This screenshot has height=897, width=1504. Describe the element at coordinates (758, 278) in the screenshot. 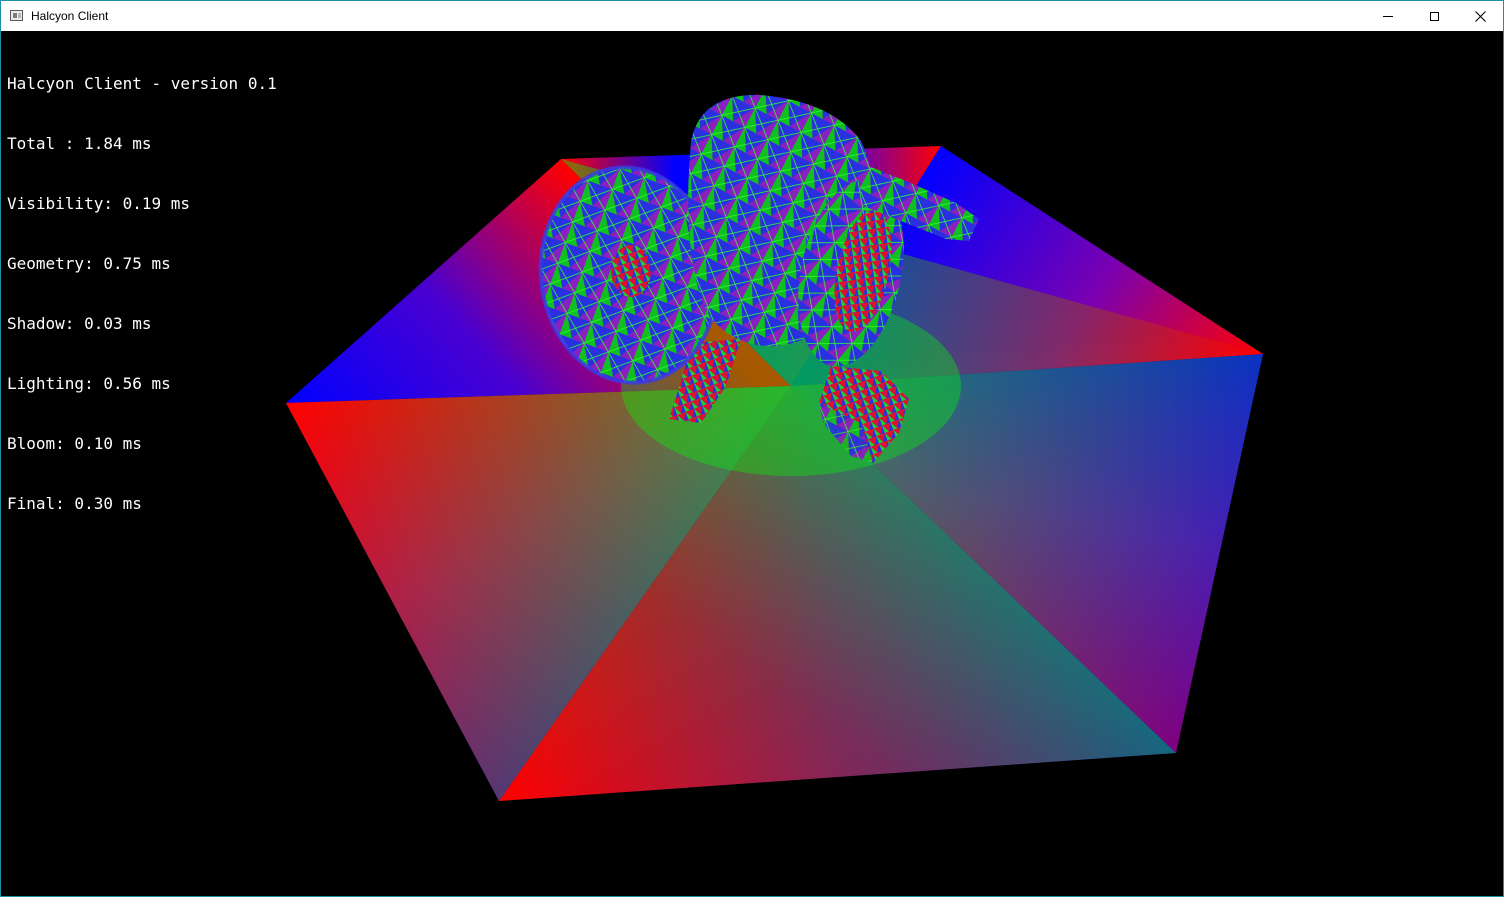

I see `mech-model` at that location.